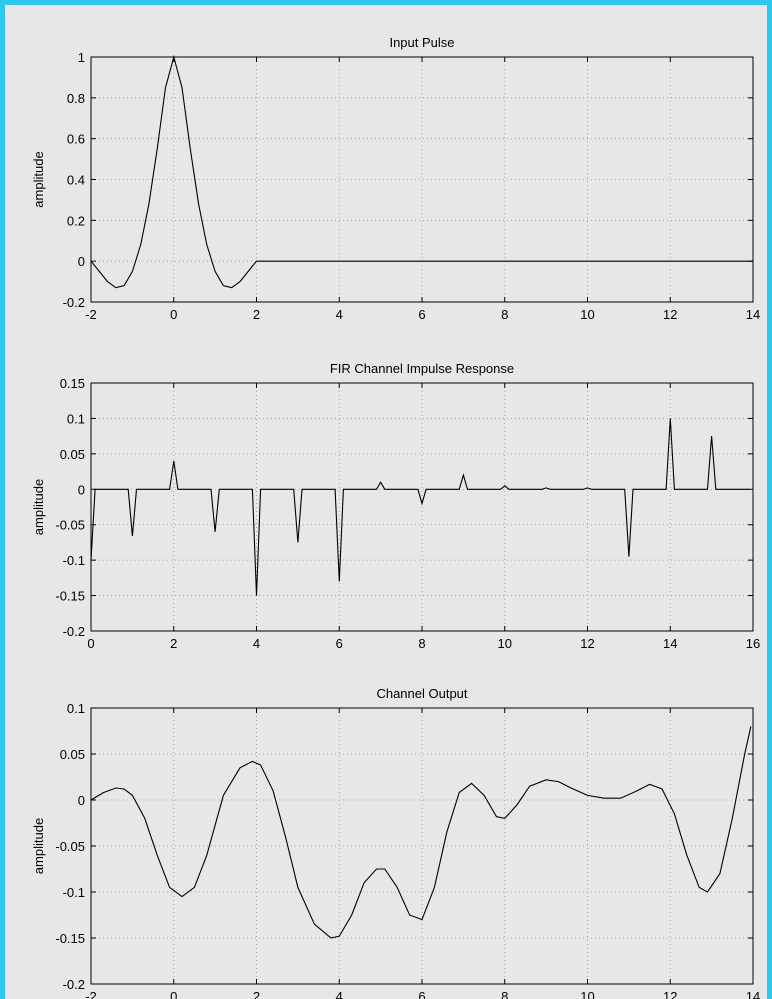  I want to click on y-tick-label: 0.4, so click(76, 180).